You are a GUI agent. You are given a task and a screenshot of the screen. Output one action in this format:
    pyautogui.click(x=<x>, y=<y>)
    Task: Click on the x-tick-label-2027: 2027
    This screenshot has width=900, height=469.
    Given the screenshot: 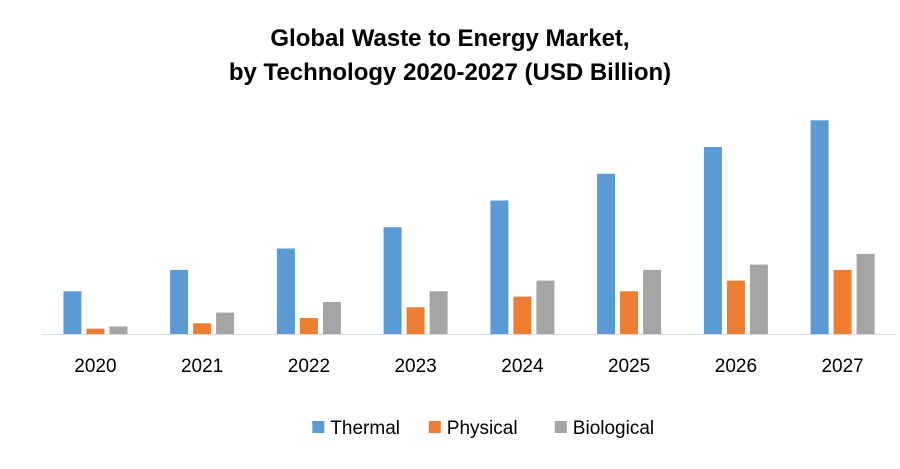 What is the action you would take?
    pyautogui.click(x=842, y=366)
    